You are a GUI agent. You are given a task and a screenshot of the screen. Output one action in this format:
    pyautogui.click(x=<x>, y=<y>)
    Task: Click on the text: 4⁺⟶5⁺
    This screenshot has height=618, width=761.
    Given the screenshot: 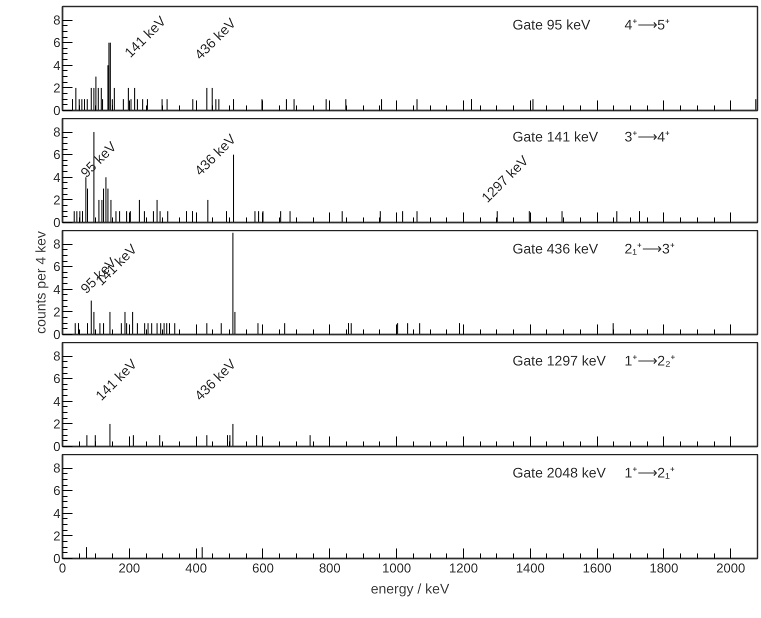 What is the action you would take?
    pyautogui.click(x=647, y=24)
    